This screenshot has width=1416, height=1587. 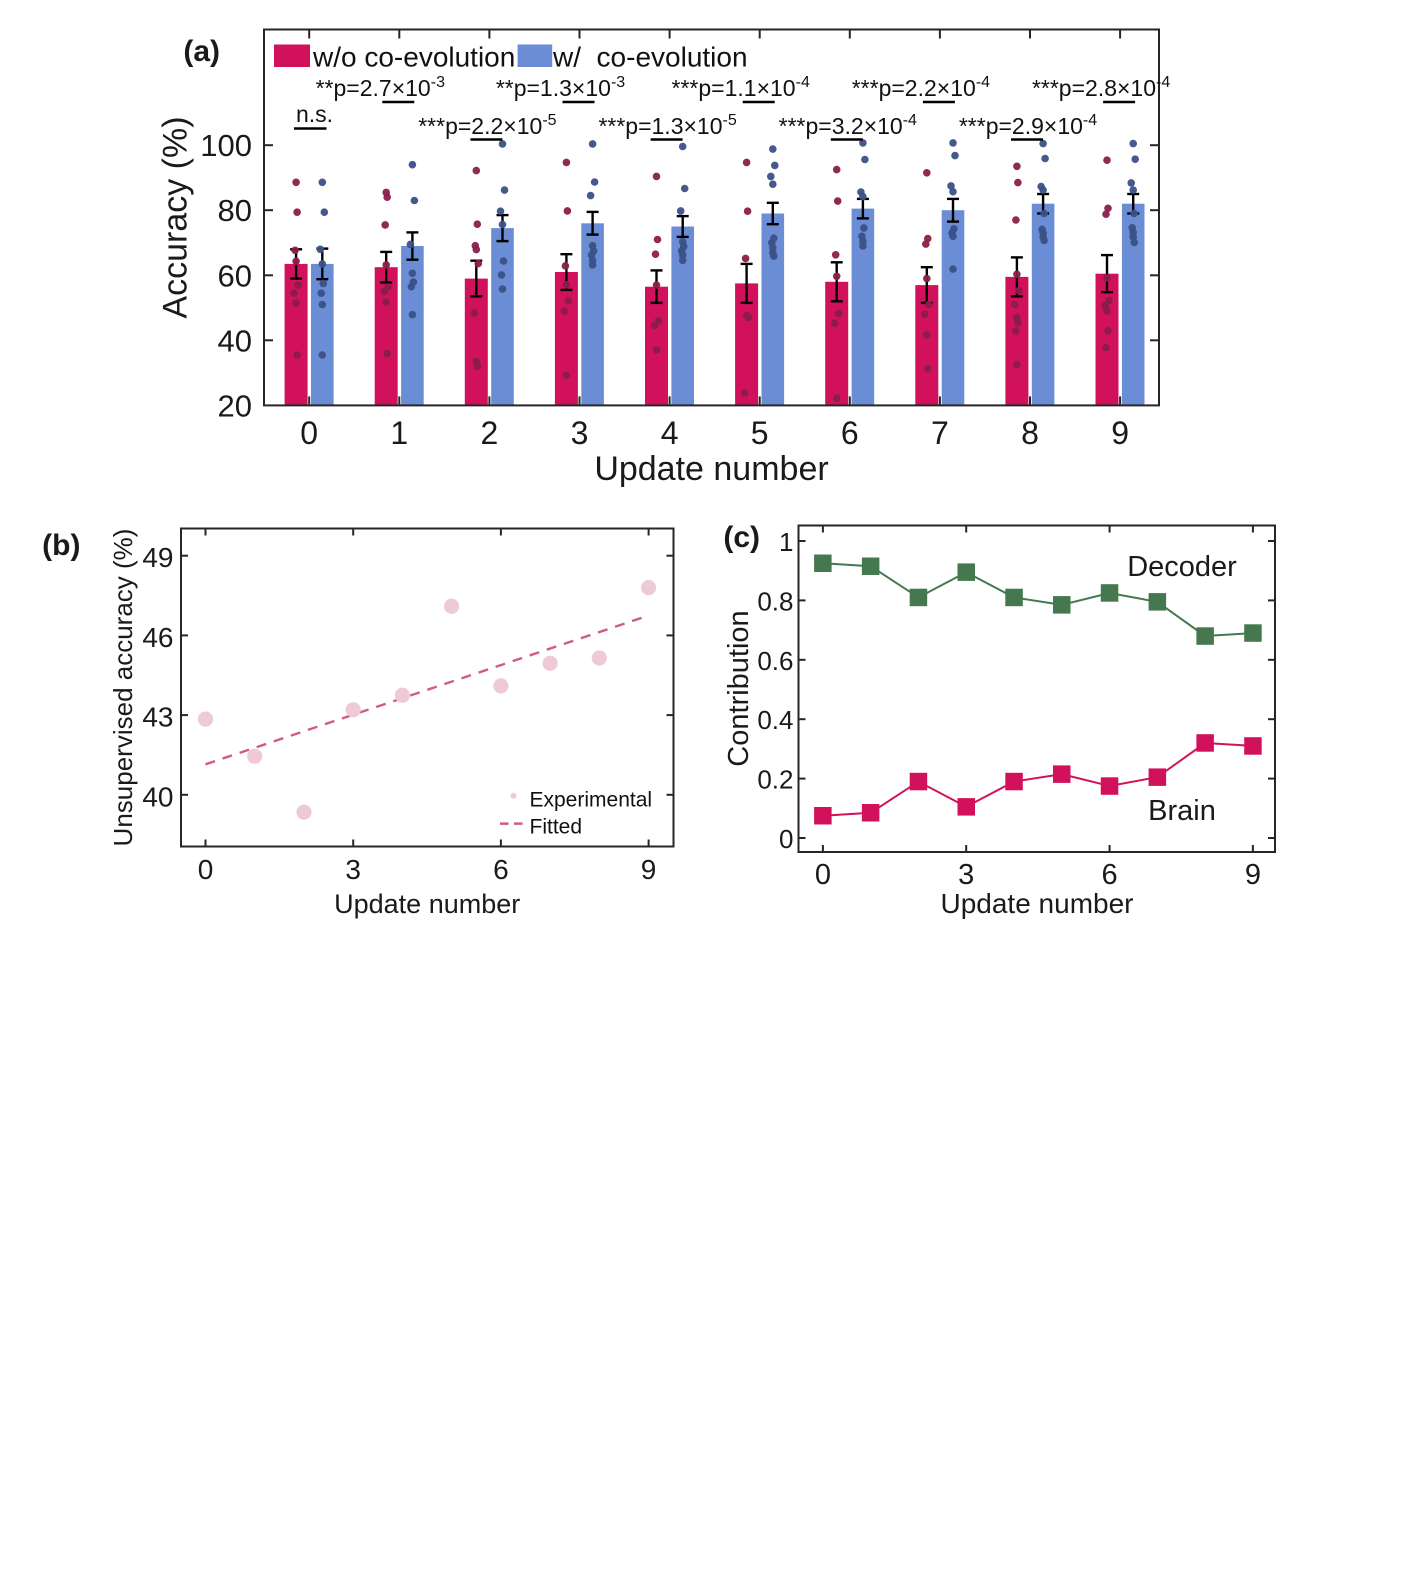 What do you see at coordinates (775, 780) in the screenshot?
I see `svg-text: 0.2` at bounding box center [775, 780].